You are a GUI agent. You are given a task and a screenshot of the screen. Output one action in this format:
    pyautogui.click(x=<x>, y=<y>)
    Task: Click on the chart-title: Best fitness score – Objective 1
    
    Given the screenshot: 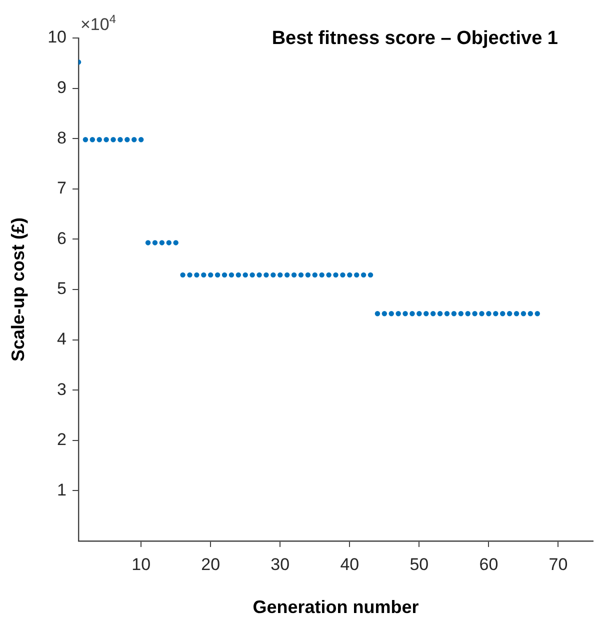 What is the action you would take?
    pyautogui.click(x=415, y=38)
    